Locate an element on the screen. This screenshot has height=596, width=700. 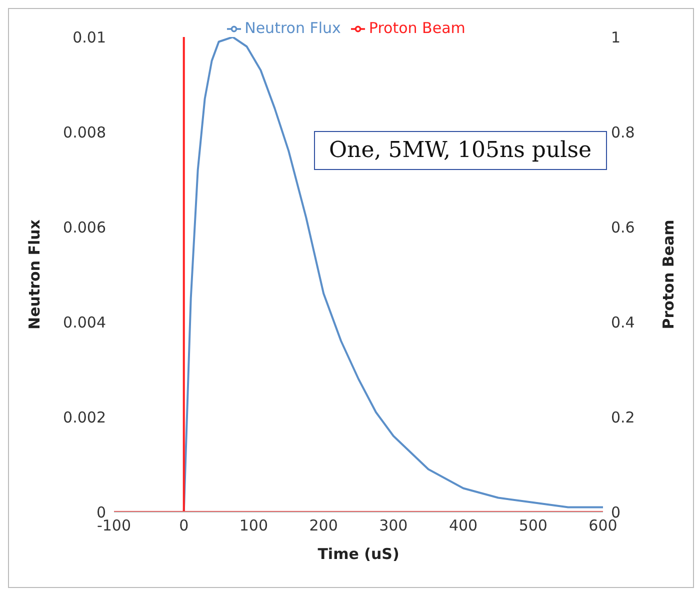
x-tick-label: 100 is located at coordinates (253, 525).